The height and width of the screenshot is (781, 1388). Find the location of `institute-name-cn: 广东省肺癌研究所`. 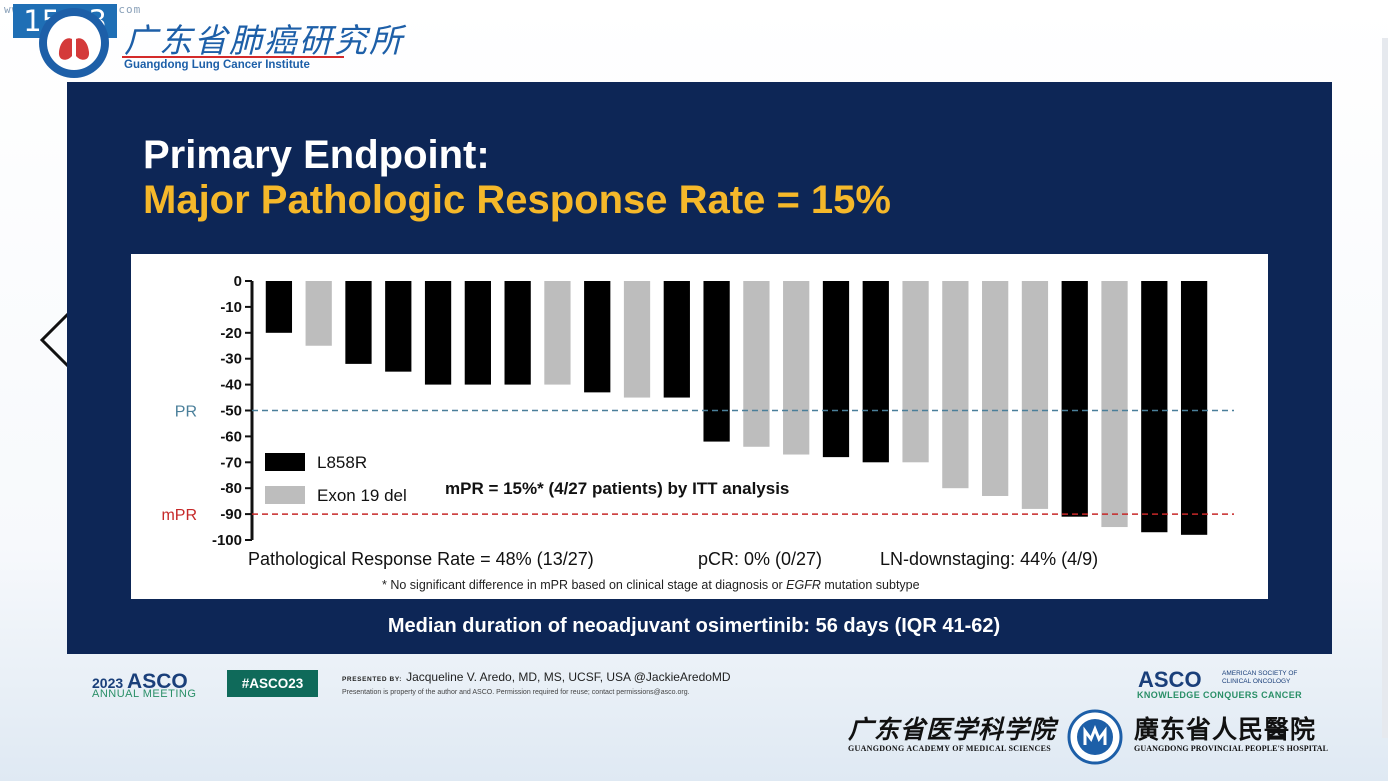

institute-name-cn: 广东省肺癌研究所 is located at coordinates (264, 40).